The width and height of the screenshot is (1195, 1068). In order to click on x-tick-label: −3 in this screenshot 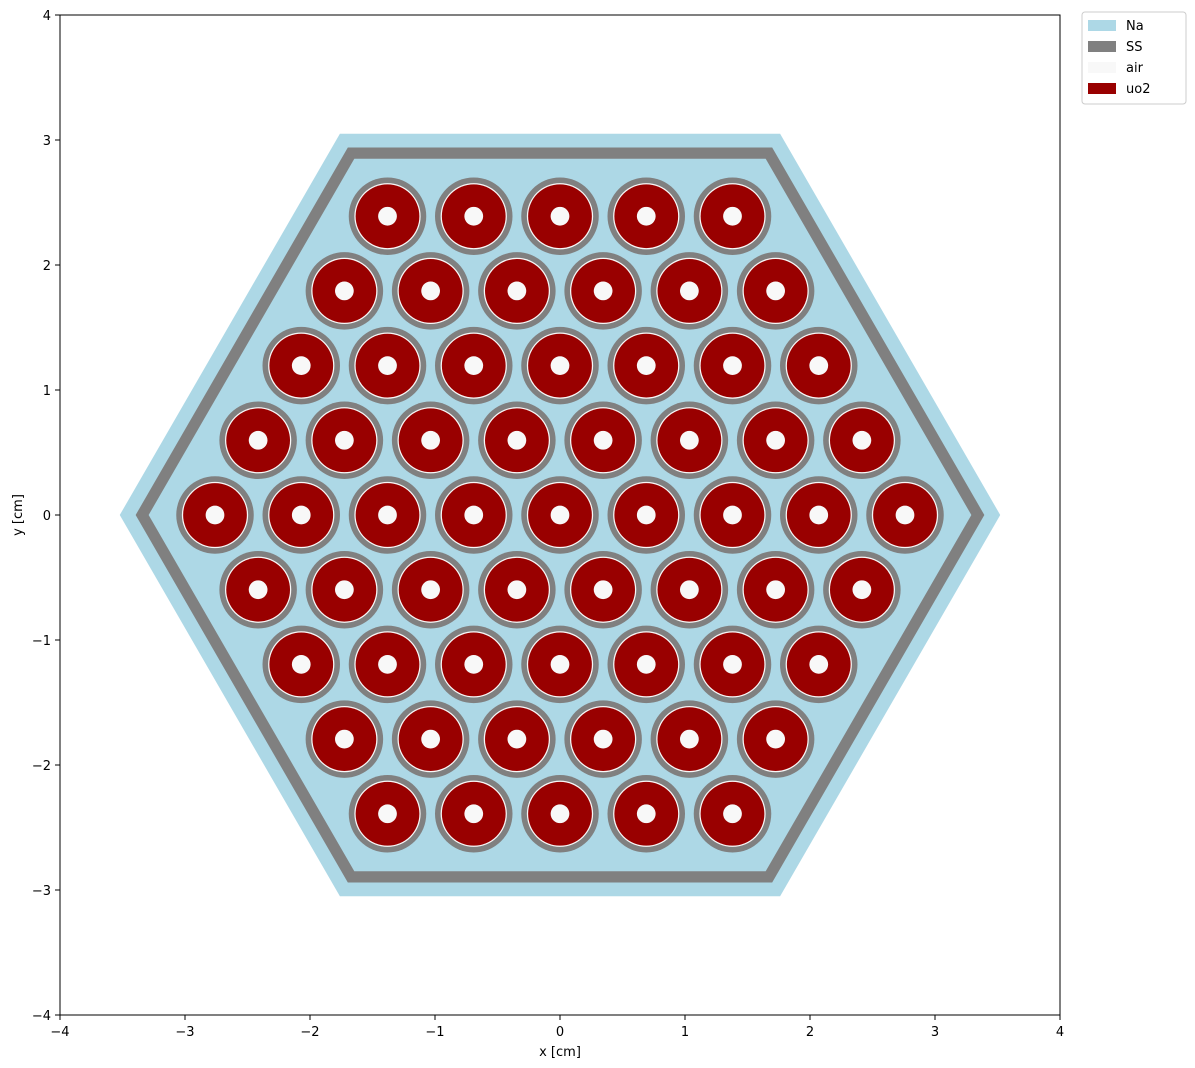, I will do `click(184, 1032)`.